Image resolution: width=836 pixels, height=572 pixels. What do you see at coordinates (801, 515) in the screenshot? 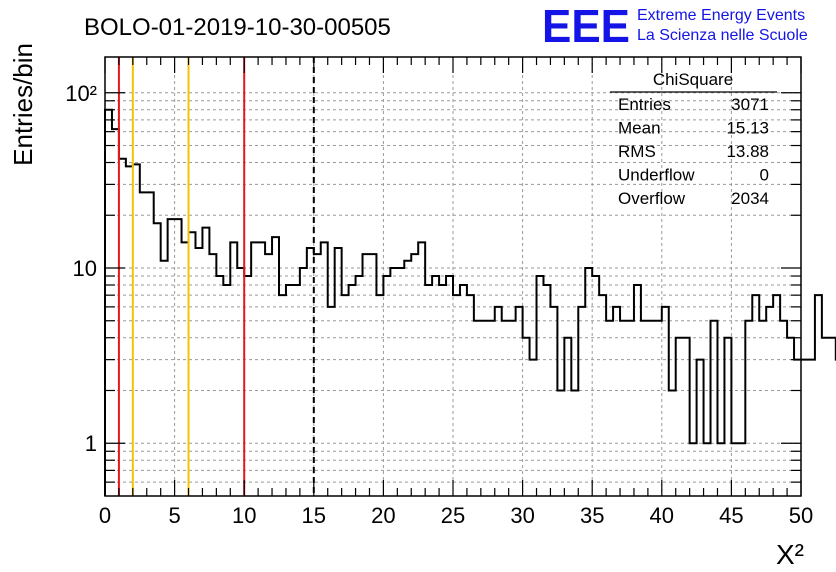
I see `x-tick-label: 50` at bounding box center [801, 515].